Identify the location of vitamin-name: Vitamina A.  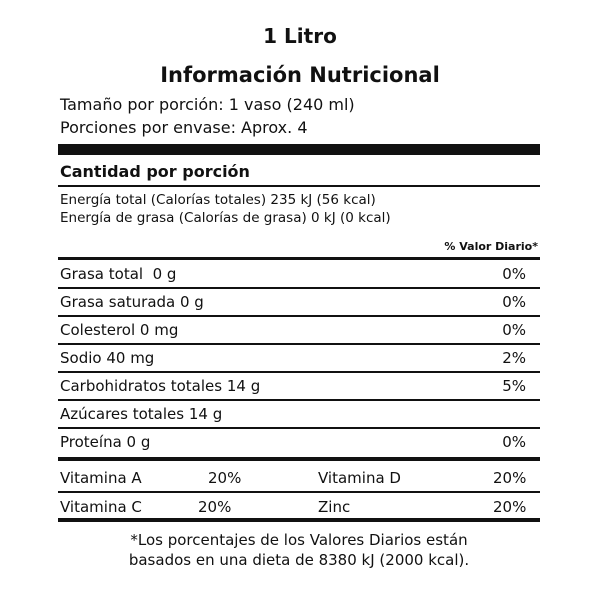
(101, 478).